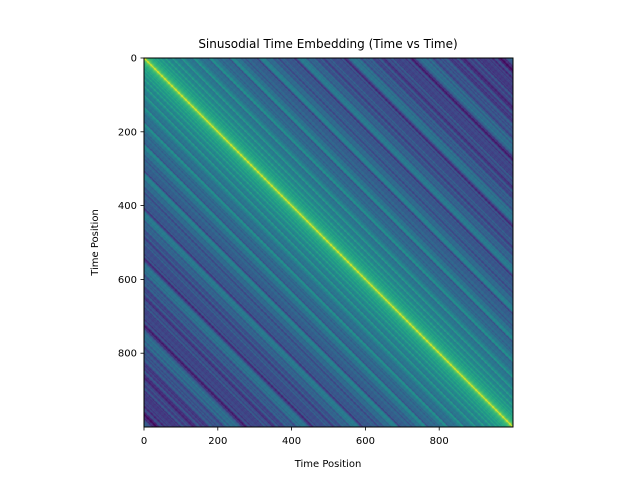 The width and height of the screenshot is (640, 480). I want to click on y-tick-label: 400, so click(127, 206).